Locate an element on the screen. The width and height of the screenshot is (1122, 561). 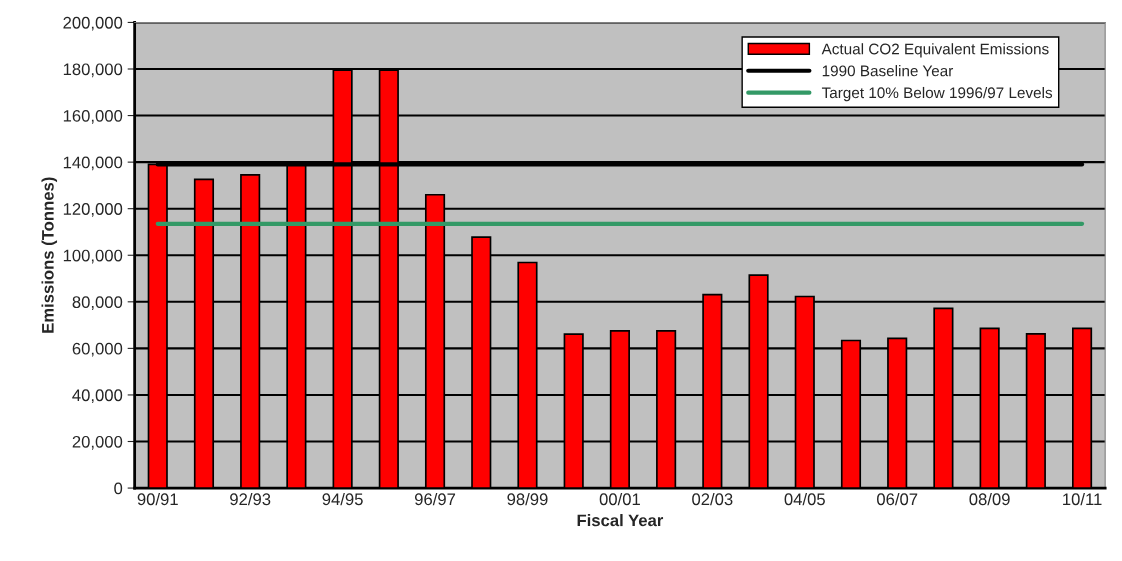
y-tick-label: 140,000 is located at coordinates (93, 163).